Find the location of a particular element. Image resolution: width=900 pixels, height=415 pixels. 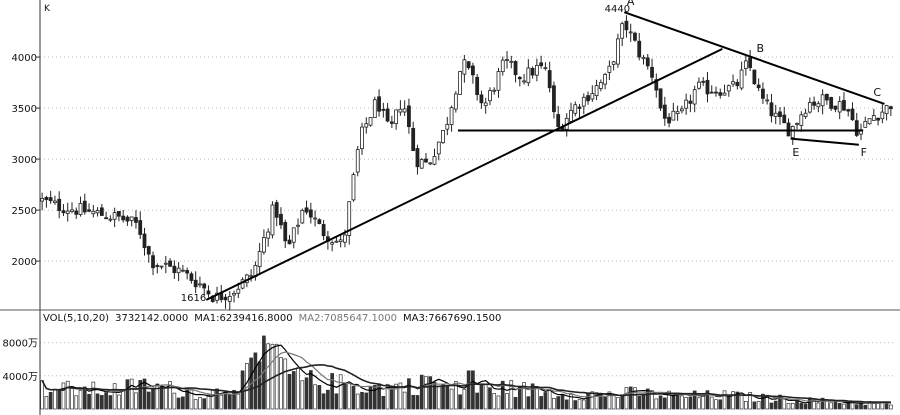

trendline-E-F is located at coordinates (824, 141).